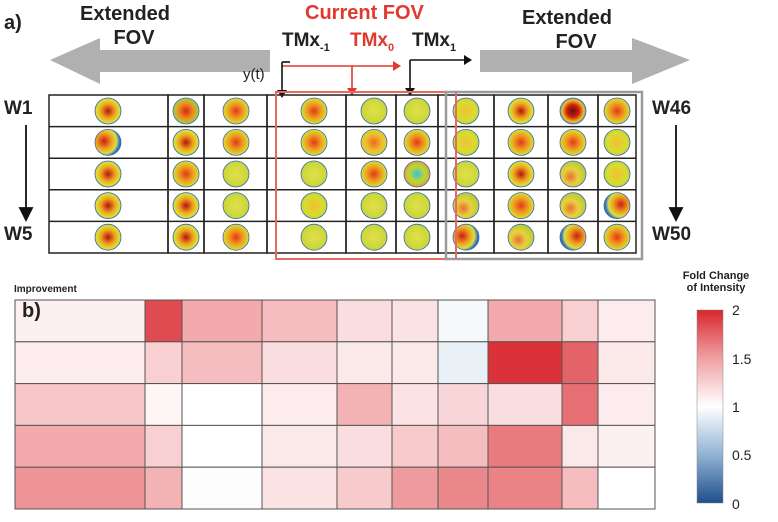 The height and width of the screenshot is (522, 778). Describe the element at coordinates (369, 40) in the screenshot. I see `tm-zero-base: TMx` at that location.